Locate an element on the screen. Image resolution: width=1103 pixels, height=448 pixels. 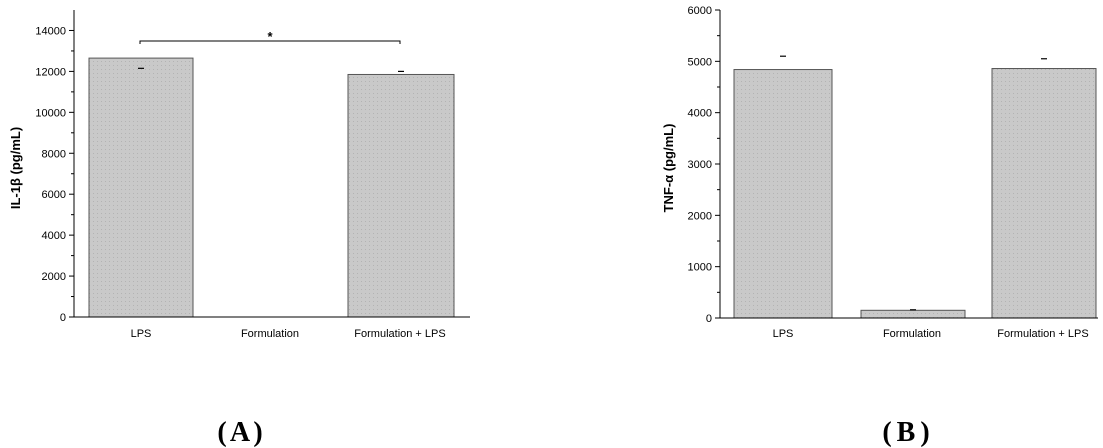
panel-a-y-tick-label-1: 2000 is located at coordinates (54, 277).